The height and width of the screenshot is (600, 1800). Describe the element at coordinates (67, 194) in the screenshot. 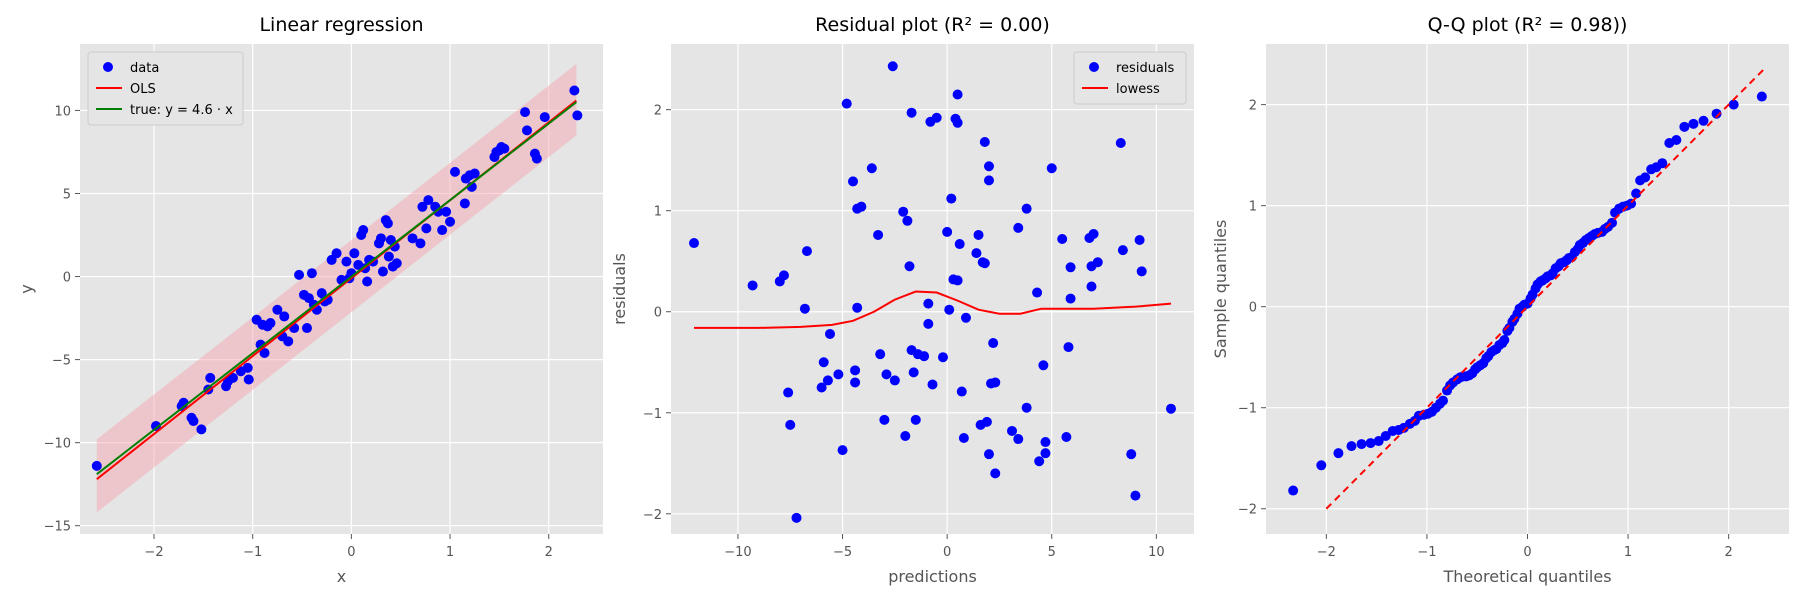

I see `y-tick-label: 5` at that location.